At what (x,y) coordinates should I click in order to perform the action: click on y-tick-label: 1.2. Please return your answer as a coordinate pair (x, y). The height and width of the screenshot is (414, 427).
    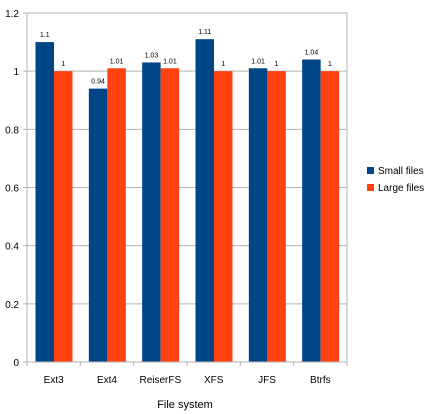
    Looking at the image, I should click on (12, 14).